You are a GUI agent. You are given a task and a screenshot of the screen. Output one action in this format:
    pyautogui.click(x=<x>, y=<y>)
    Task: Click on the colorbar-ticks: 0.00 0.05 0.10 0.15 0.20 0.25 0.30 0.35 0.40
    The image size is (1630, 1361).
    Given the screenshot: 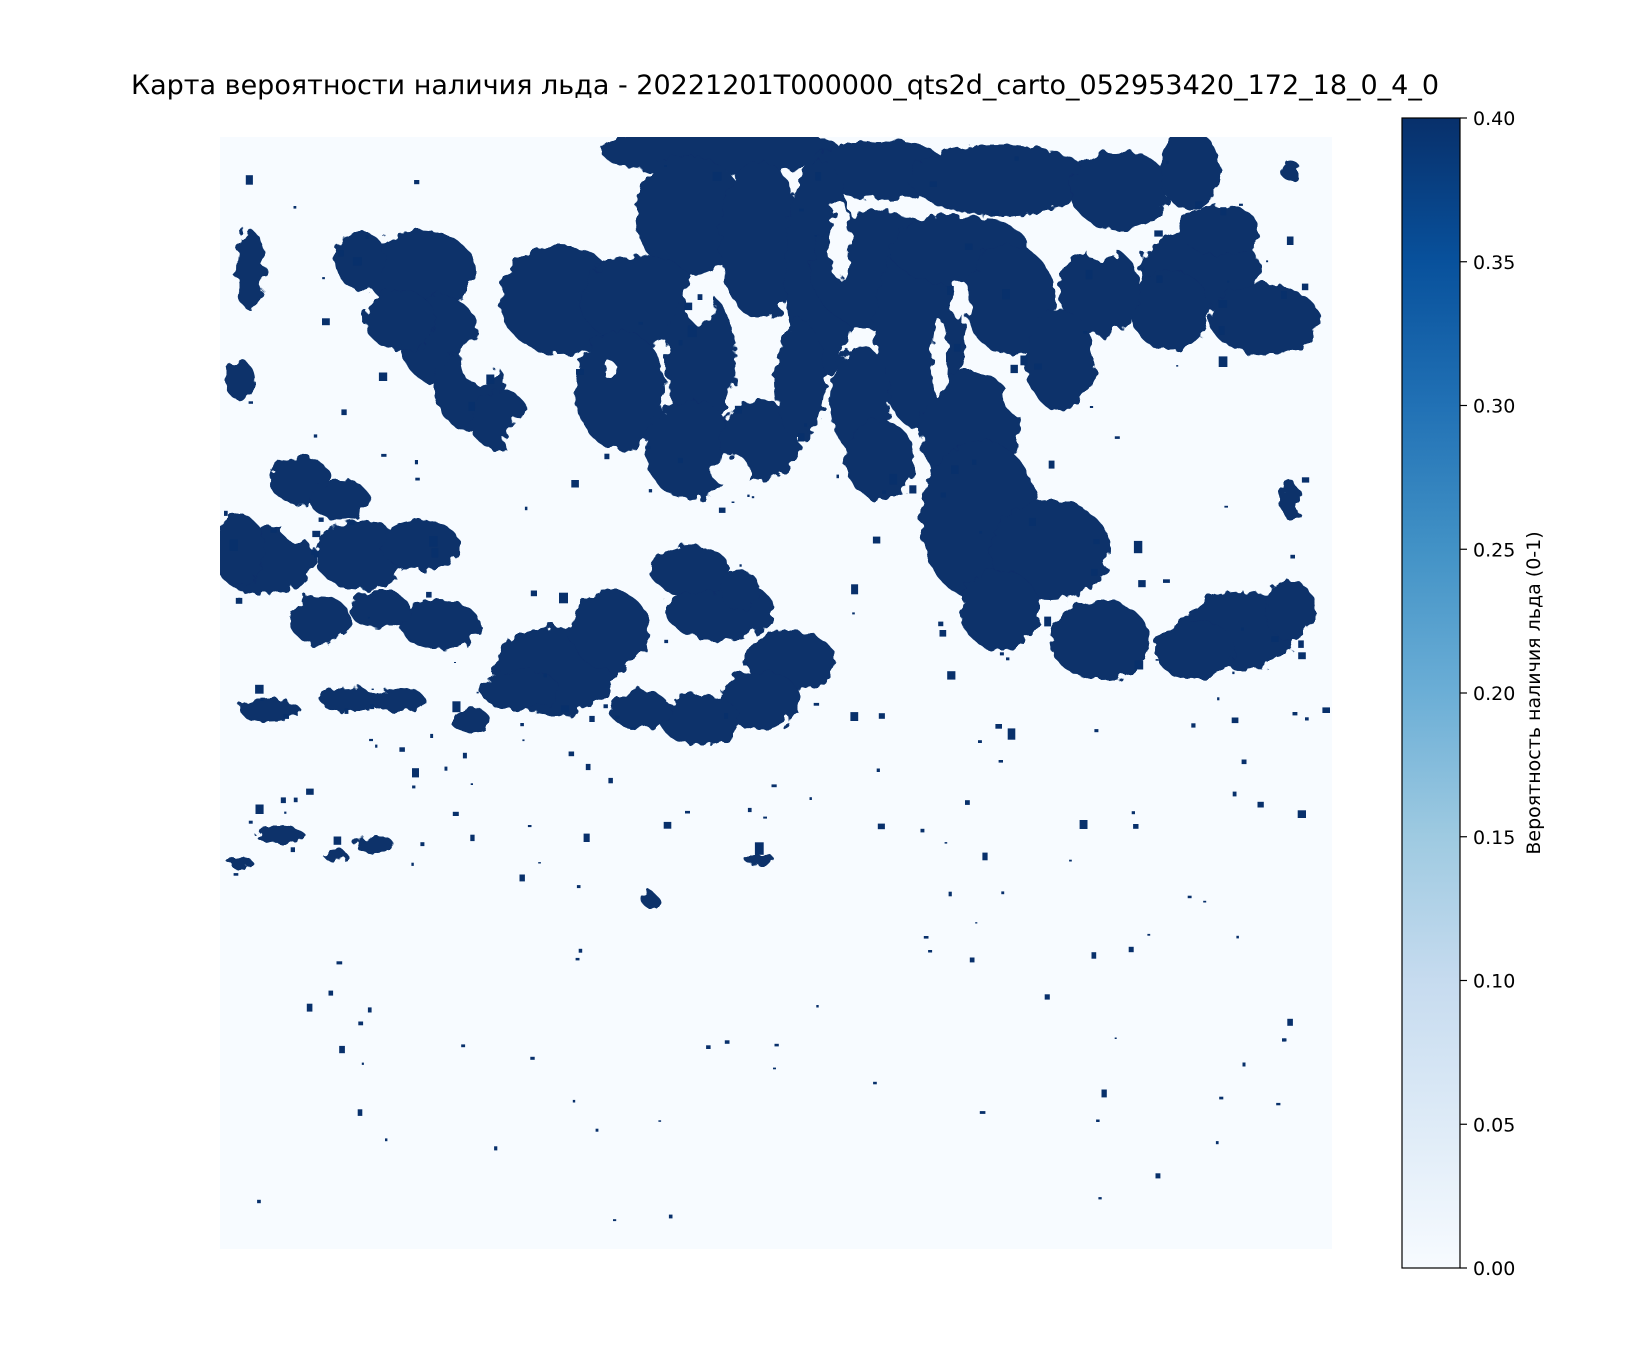 What is the action you would take?
    pyautogui.click(x=1487, y=694)
    